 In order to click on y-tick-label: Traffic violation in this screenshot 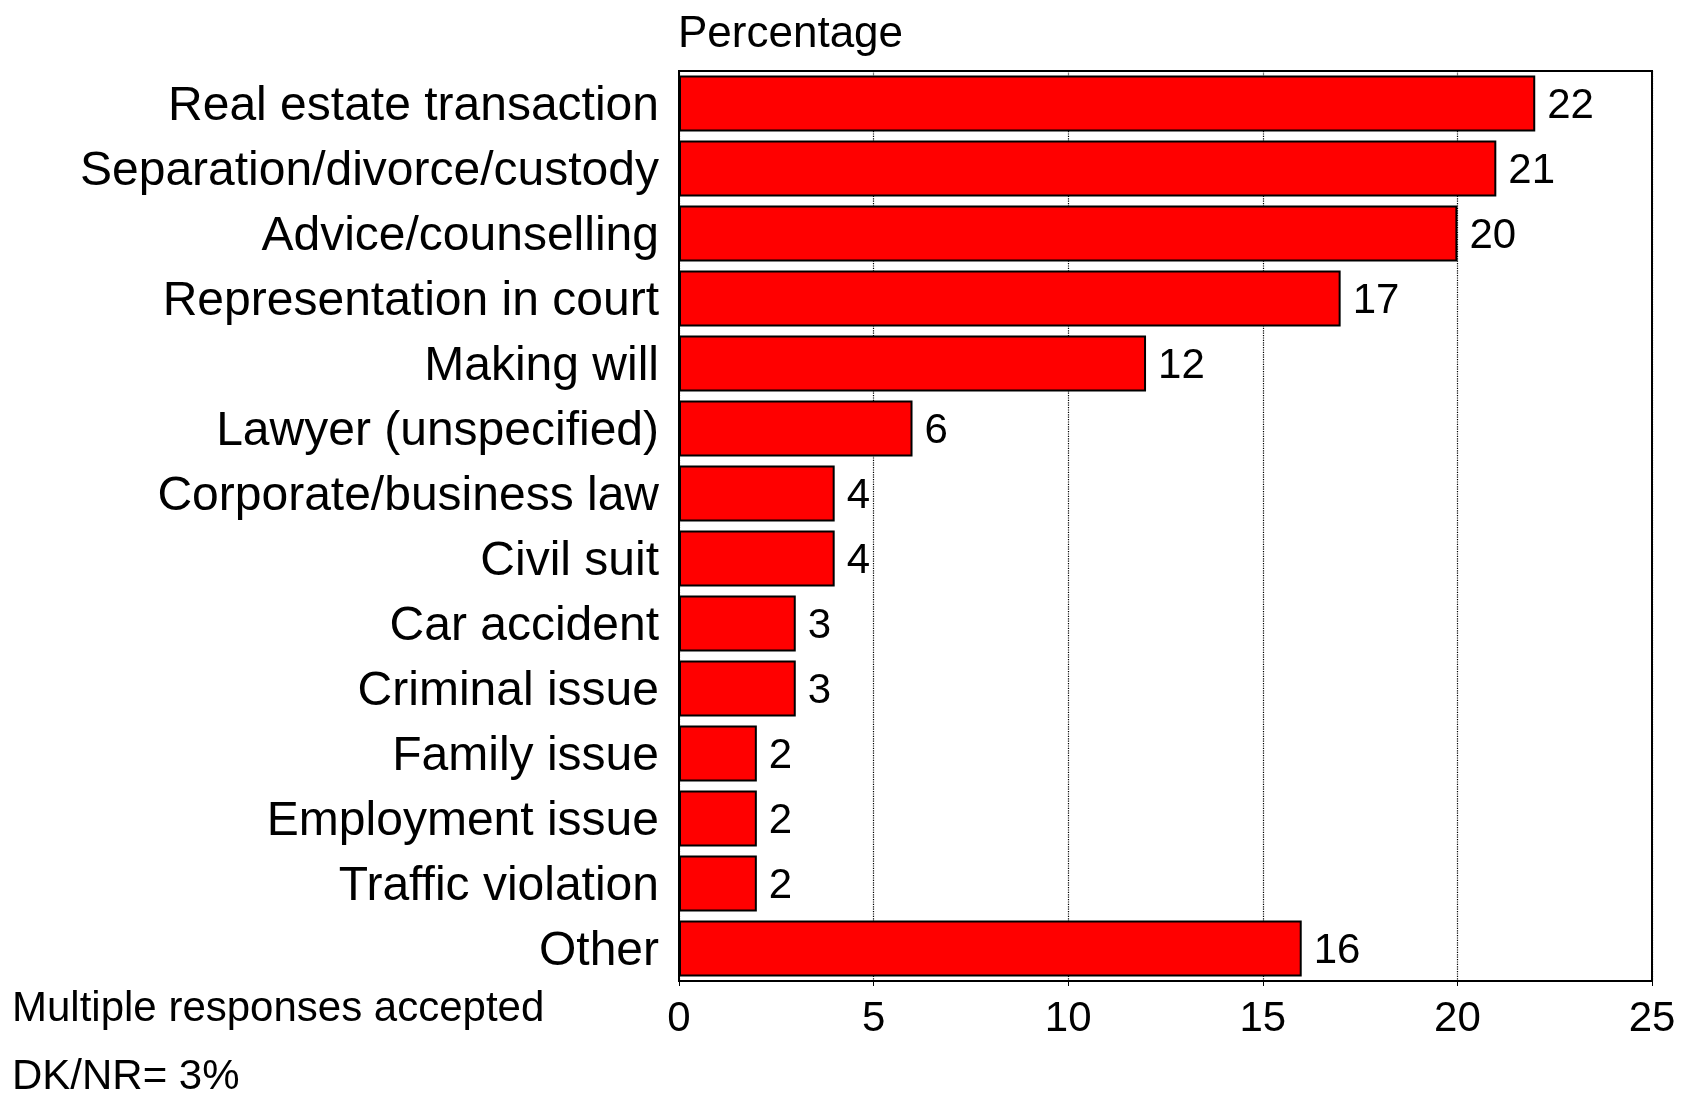, I will do `click(498, 883)`.